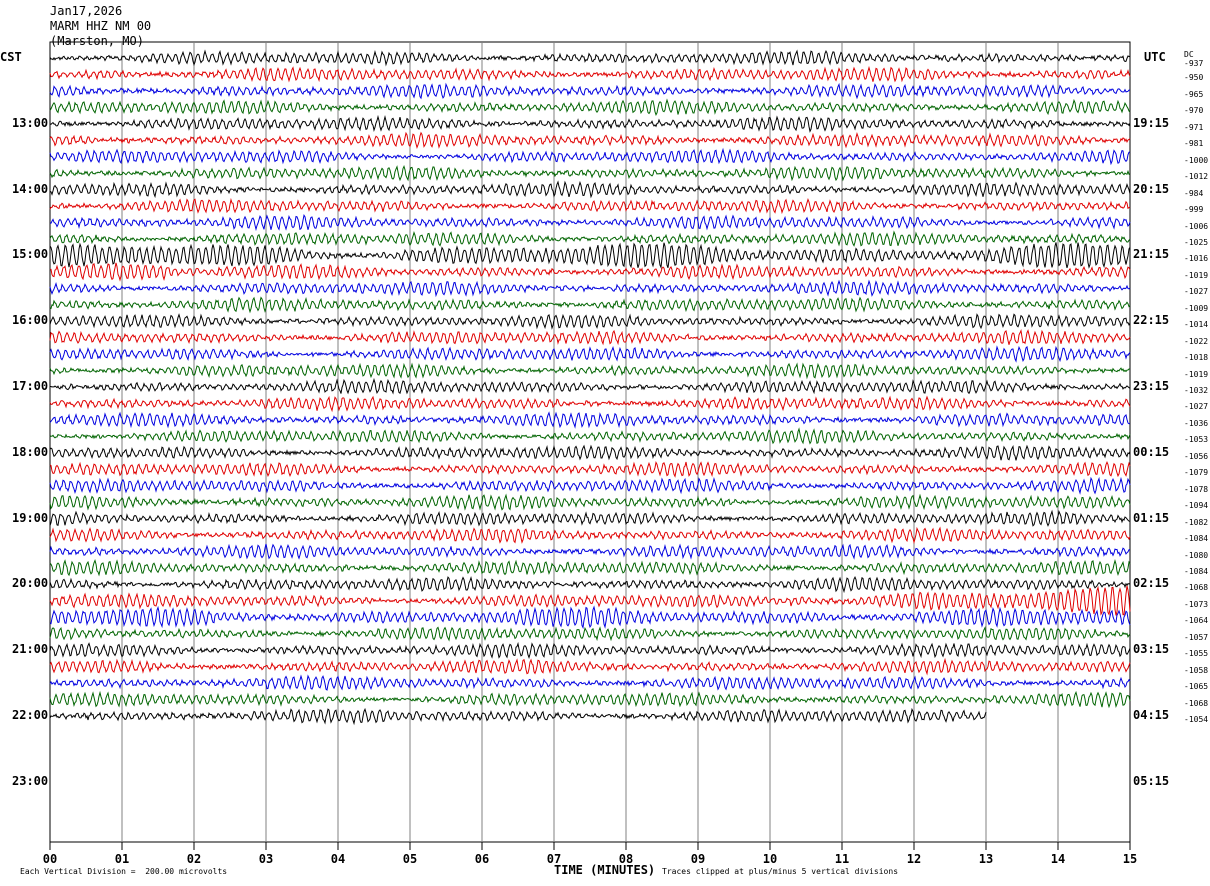 The height and width of the screenshot is (886, 1210). Describe the element at coordinates (1151, 386) in the screenshot. I see `utc-hour-label: 23:15` at that location.